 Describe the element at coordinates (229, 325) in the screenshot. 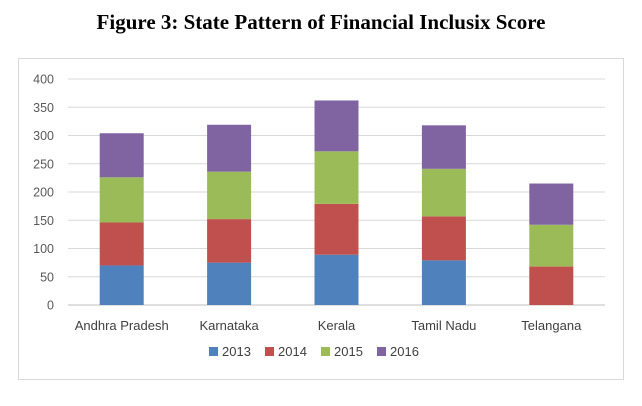

I see `x-category-label: Karnataka` at that location.